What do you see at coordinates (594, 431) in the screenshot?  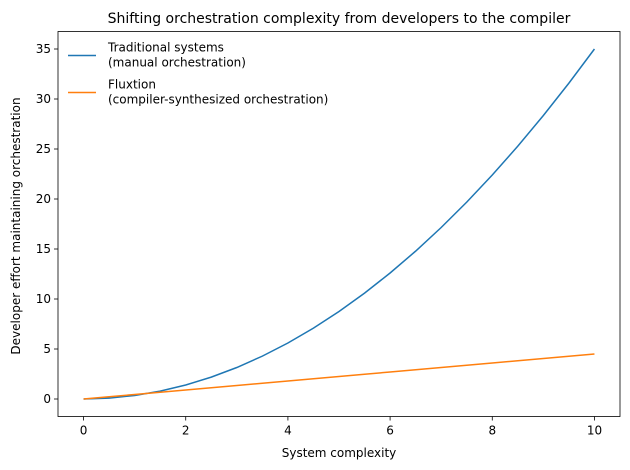 I see `x-tick-label: 10` at bounding box center [594, 431].